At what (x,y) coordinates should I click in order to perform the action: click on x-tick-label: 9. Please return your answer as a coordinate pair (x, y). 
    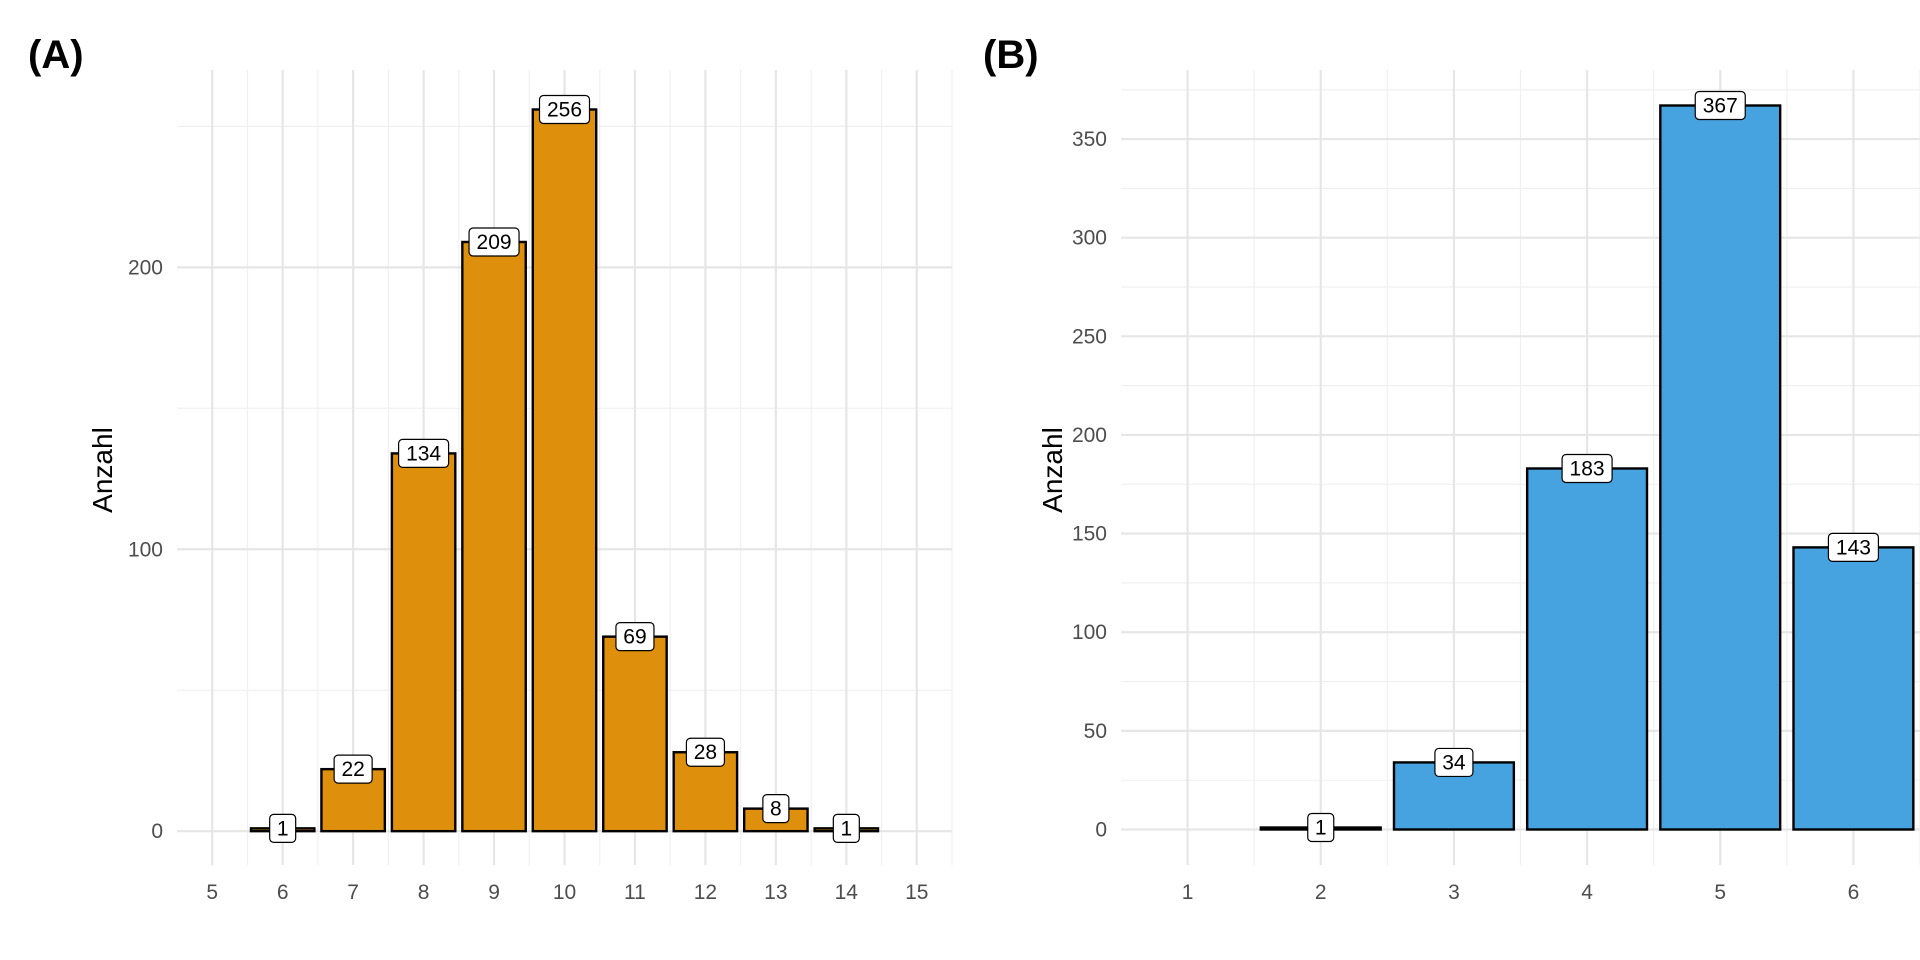
    Looking at the image, I should click on (494, 892).